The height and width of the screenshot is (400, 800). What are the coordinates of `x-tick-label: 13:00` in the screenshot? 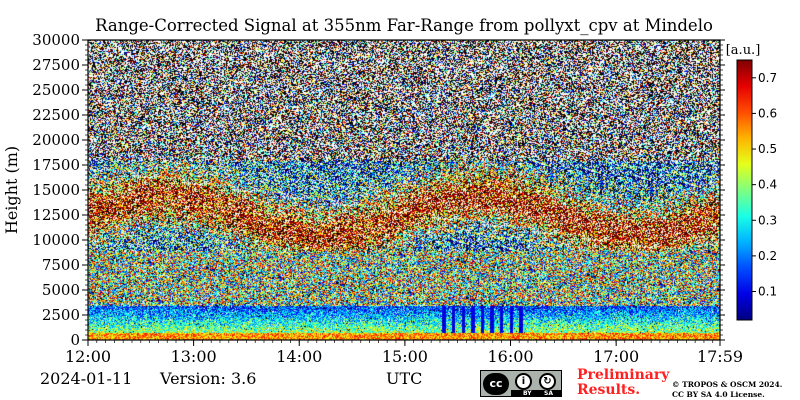 It's located at (194, 356).